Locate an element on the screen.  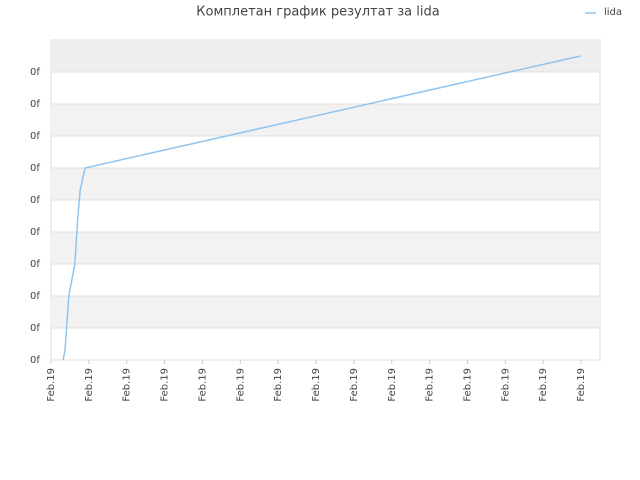
chart-title: Комплетан график резултат за lida is located at coordinates (317, 12).